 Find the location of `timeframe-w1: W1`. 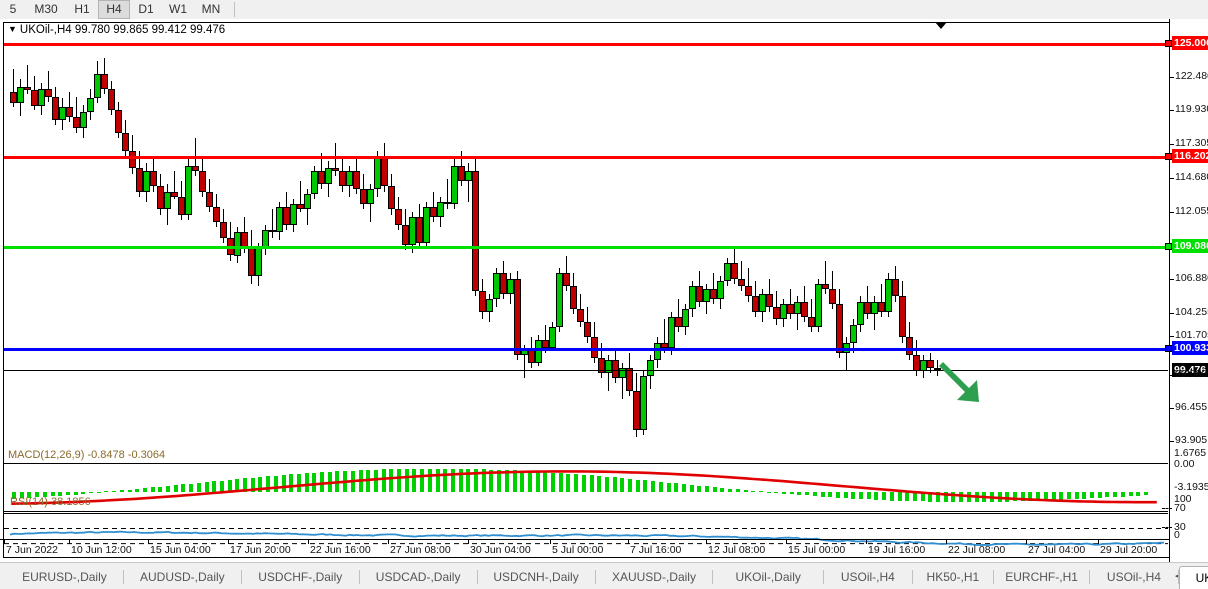

timeframe-w1: W1 is located at coordinates (178, 9).